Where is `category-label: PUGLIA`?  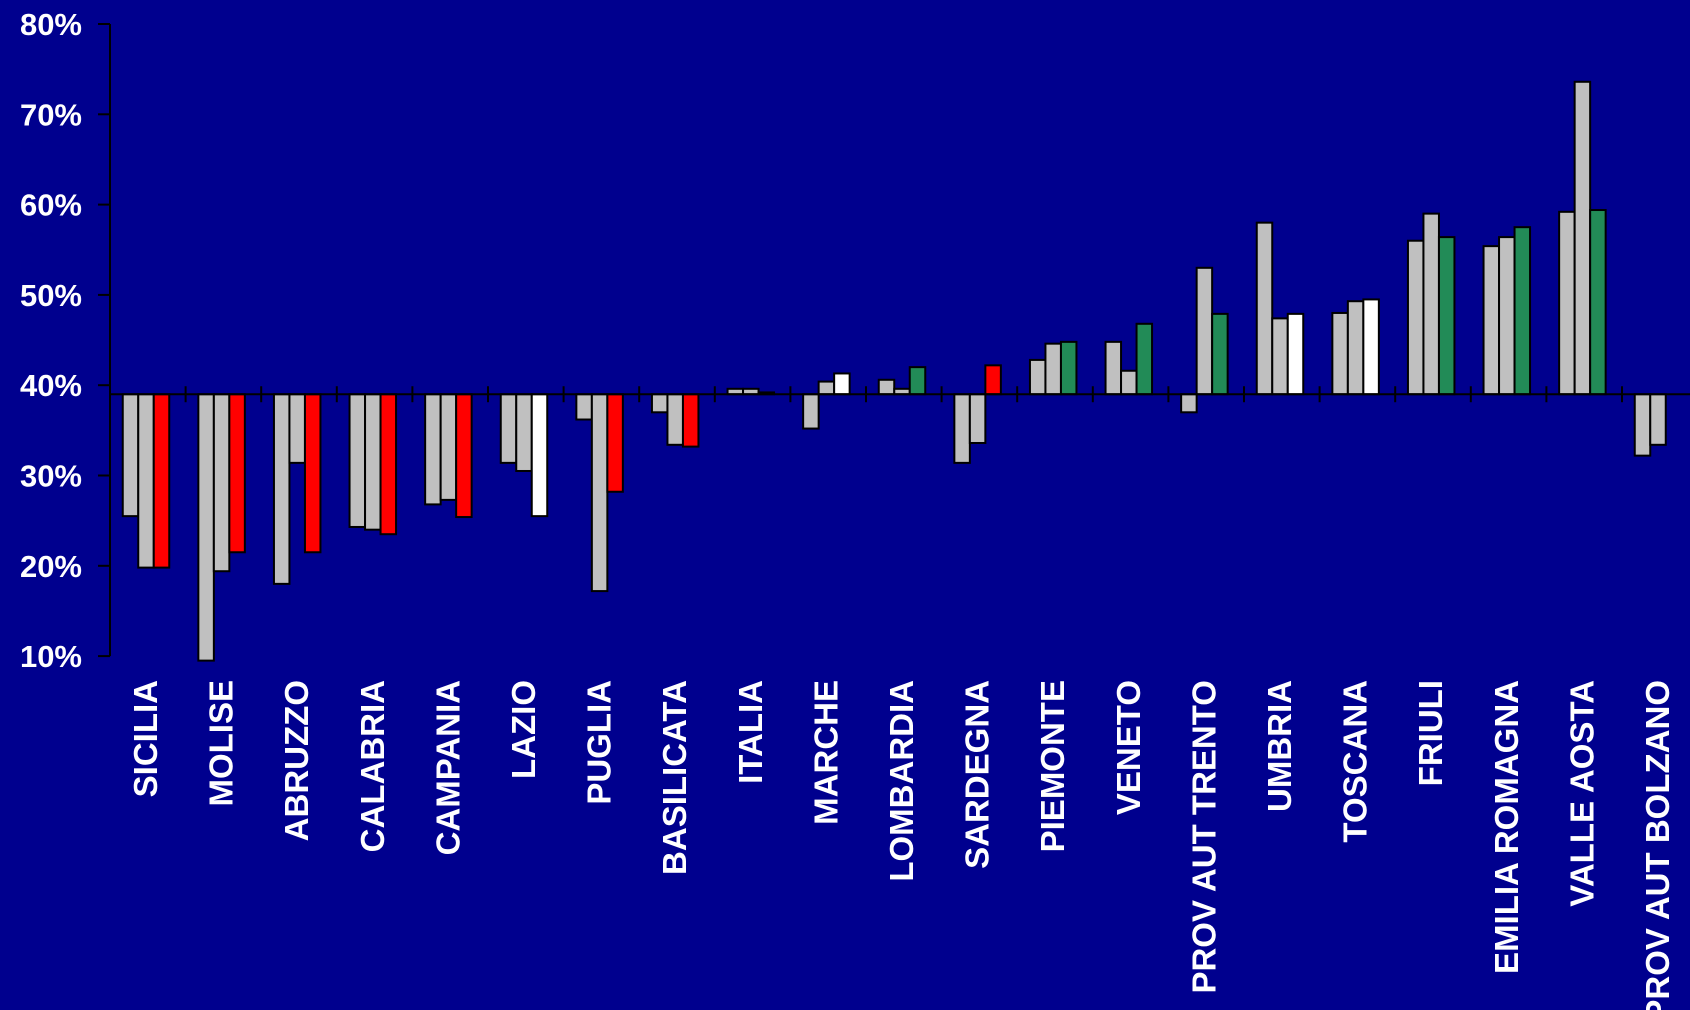
category-label: PUGLIA is located at coordinates (599, 742).